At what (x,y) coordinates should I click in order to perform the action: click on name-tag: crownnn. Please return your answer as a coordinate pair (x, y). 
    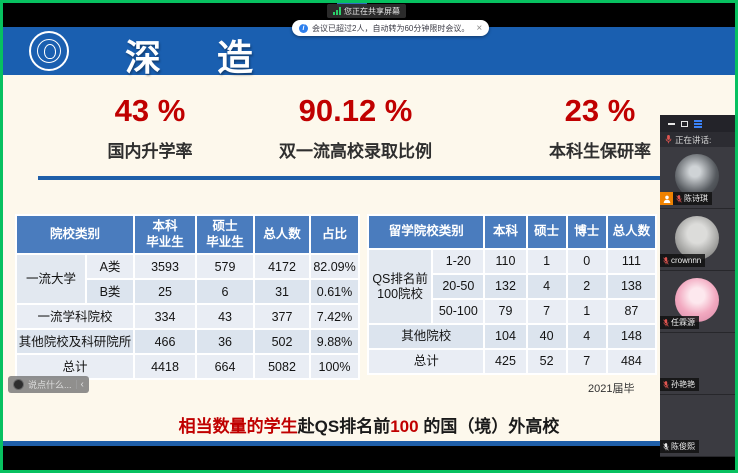
    Looking at the image, I should click on (683, 260).